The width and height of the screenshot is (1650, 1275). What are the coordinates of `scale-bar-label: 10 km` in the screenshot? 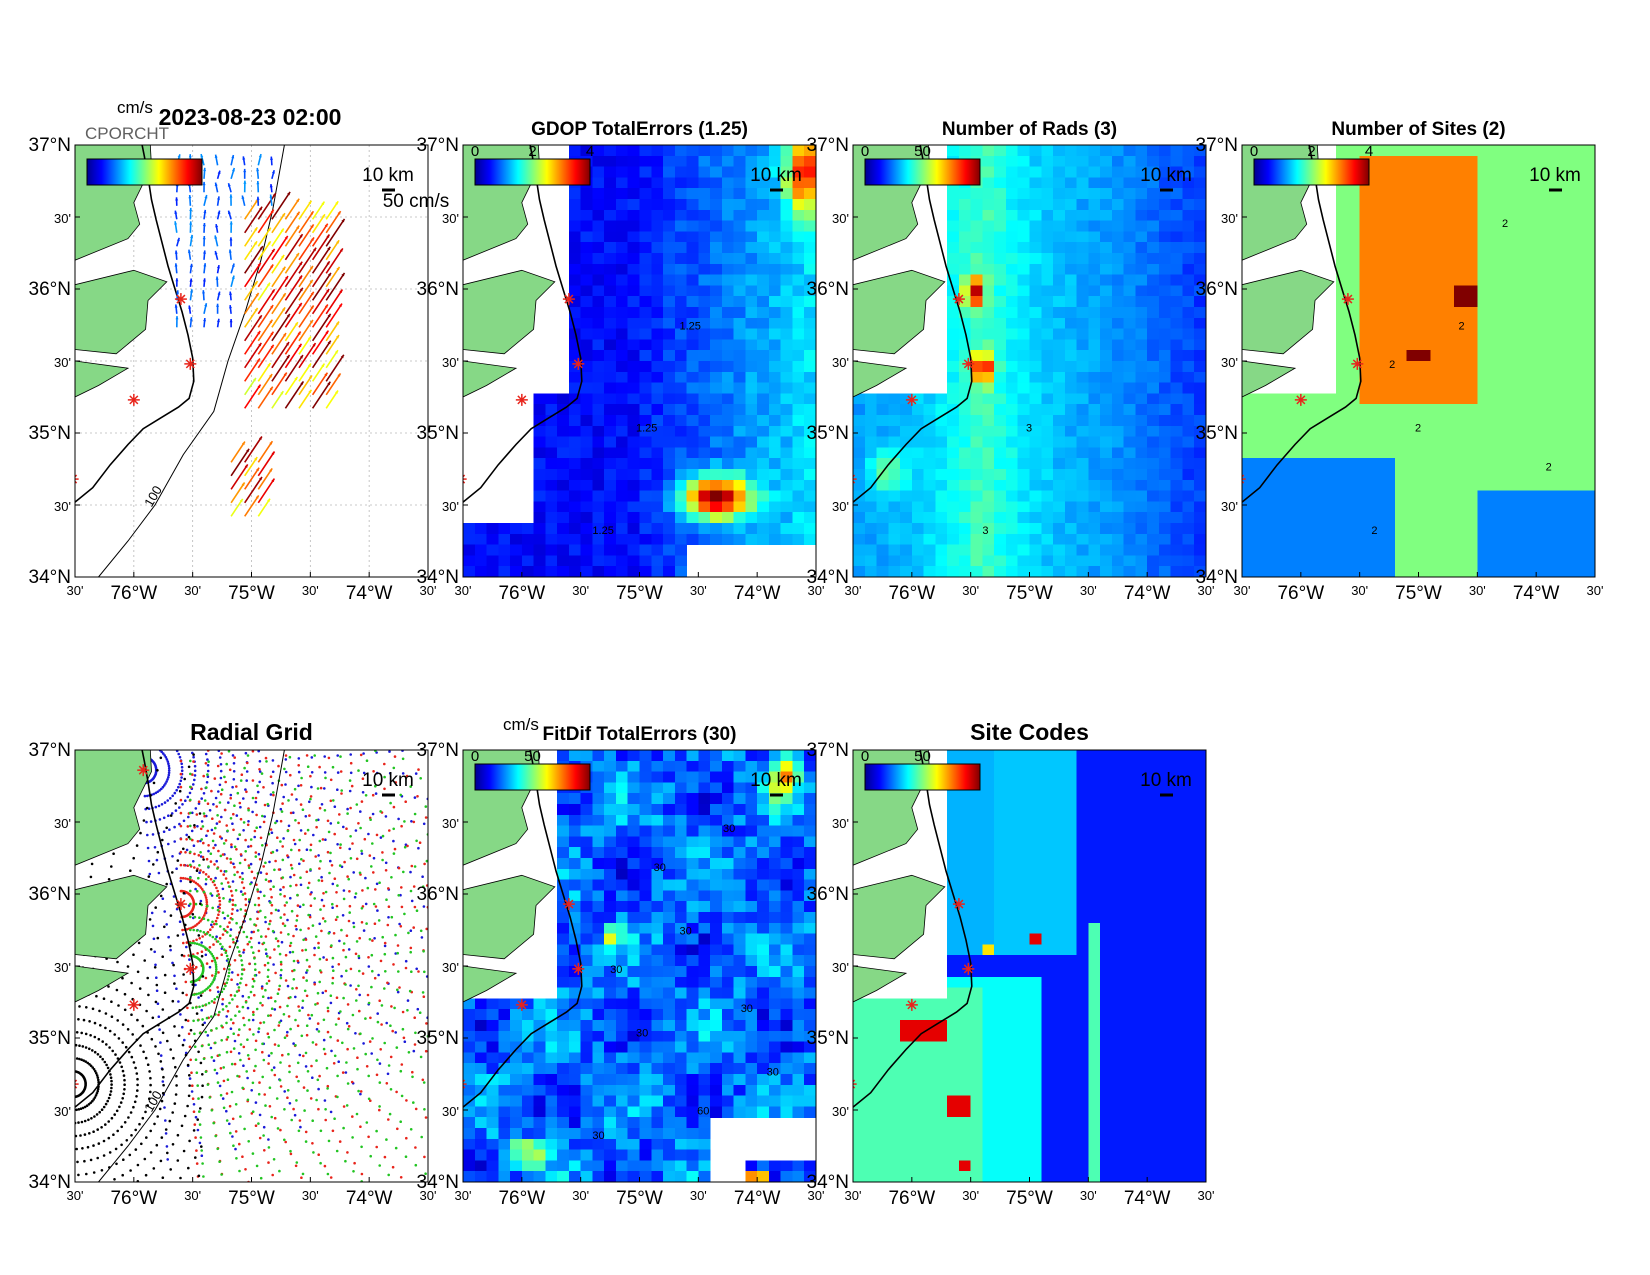 It's located at (1555, 175).